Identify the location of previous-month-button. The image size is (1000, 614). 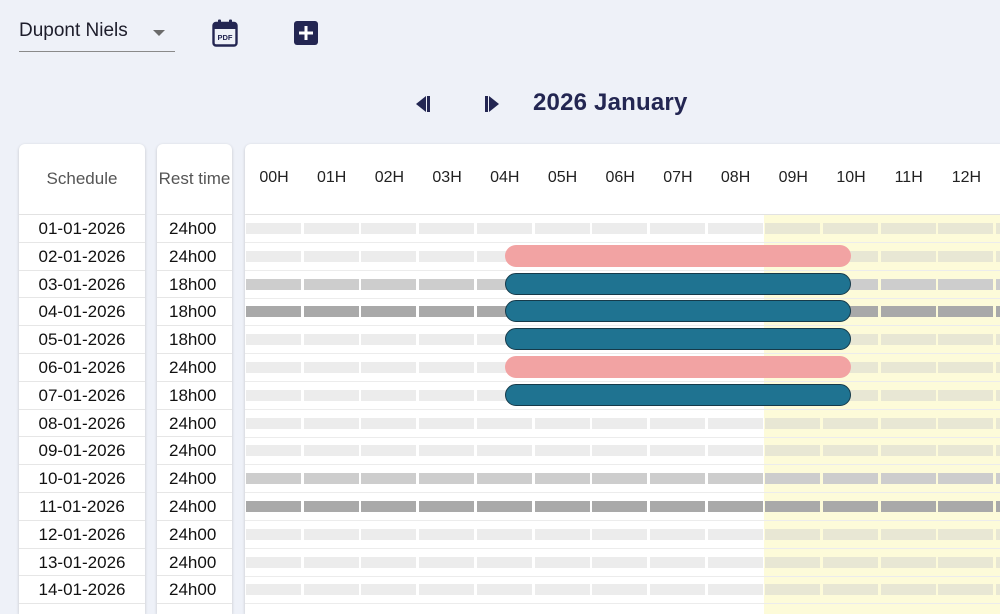
(422, 104).